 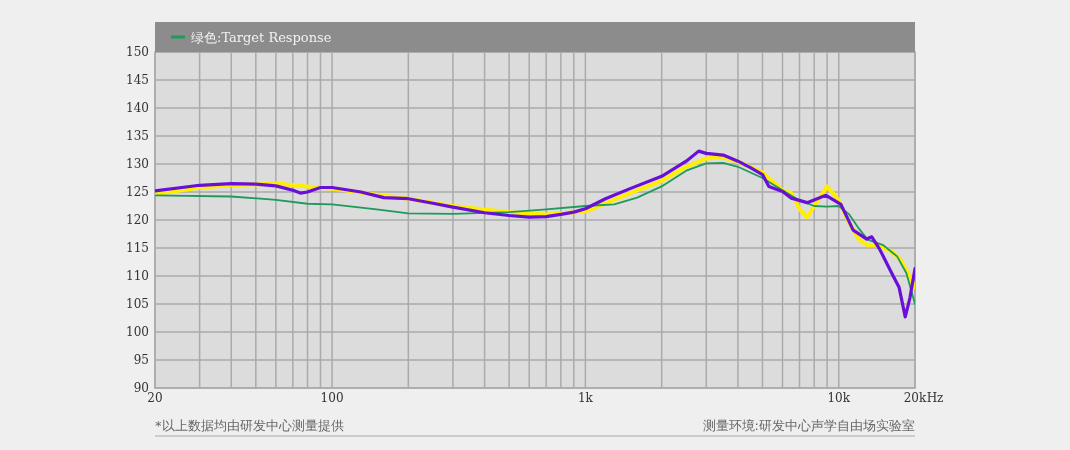 What do you see at coordinates (137, 52) in the screenshot?
I see `y-tick-label: 150` at bounding box center [137, 52].